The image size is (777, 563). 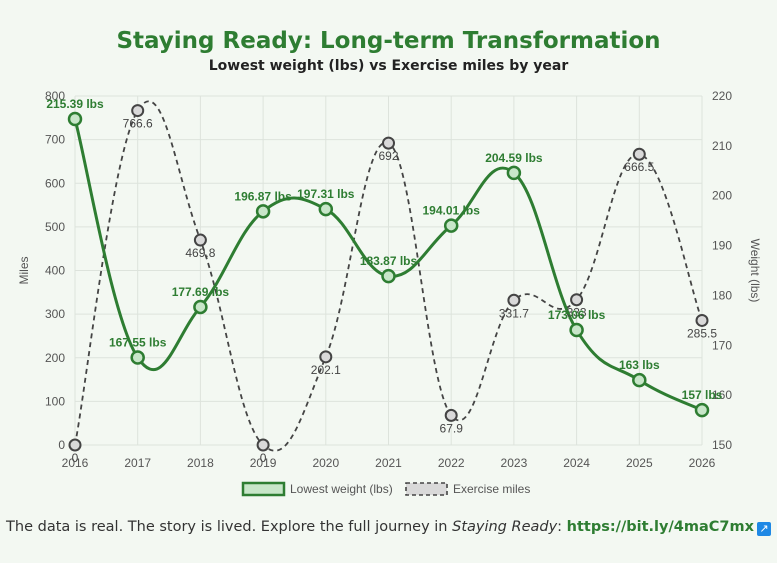 I want to click on book-title: Staying Ready, so click(x=505, y=527).